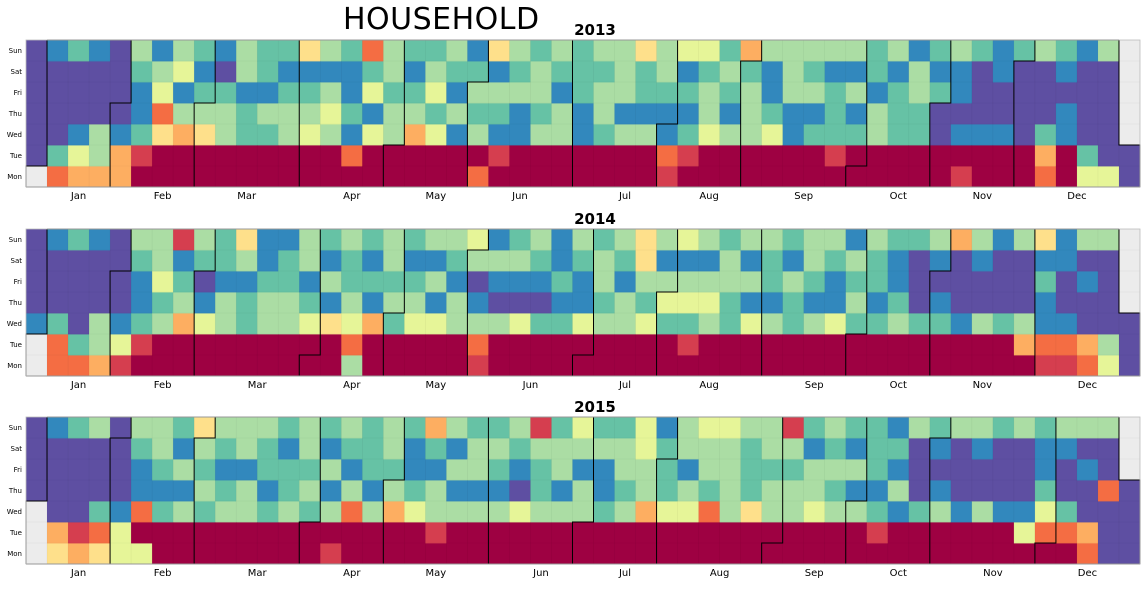  What do you see at coordinates (436, 196) in the screenshot?
I see `month-tick-label: May` at bounding box center [436, 196].